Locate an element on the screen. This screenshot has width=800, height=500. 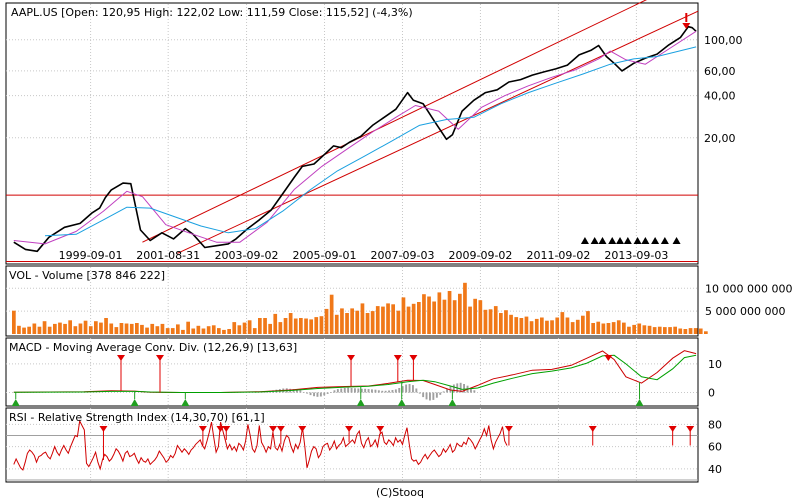
price-x-tick-label-6: 2011-09-02 is located at coordinates (558, 255).